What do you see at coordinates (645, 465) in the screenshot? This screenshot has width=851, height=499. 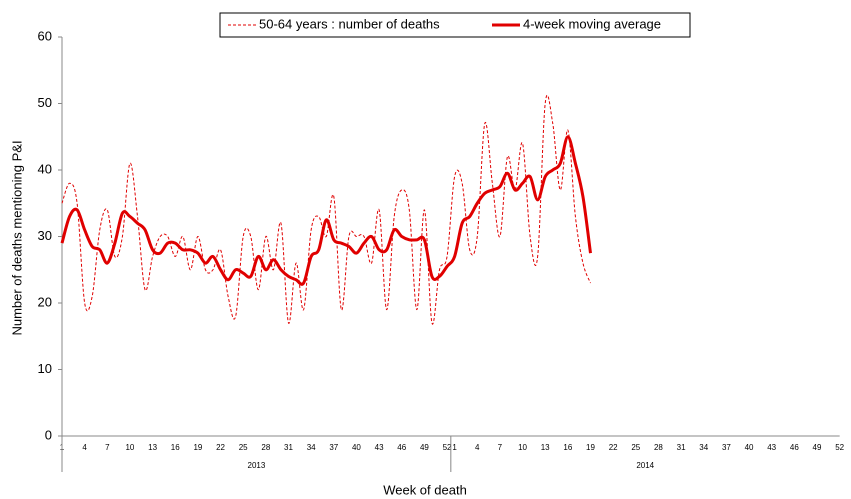 I see `group-label: 2014` at bounding box center [645, 465].